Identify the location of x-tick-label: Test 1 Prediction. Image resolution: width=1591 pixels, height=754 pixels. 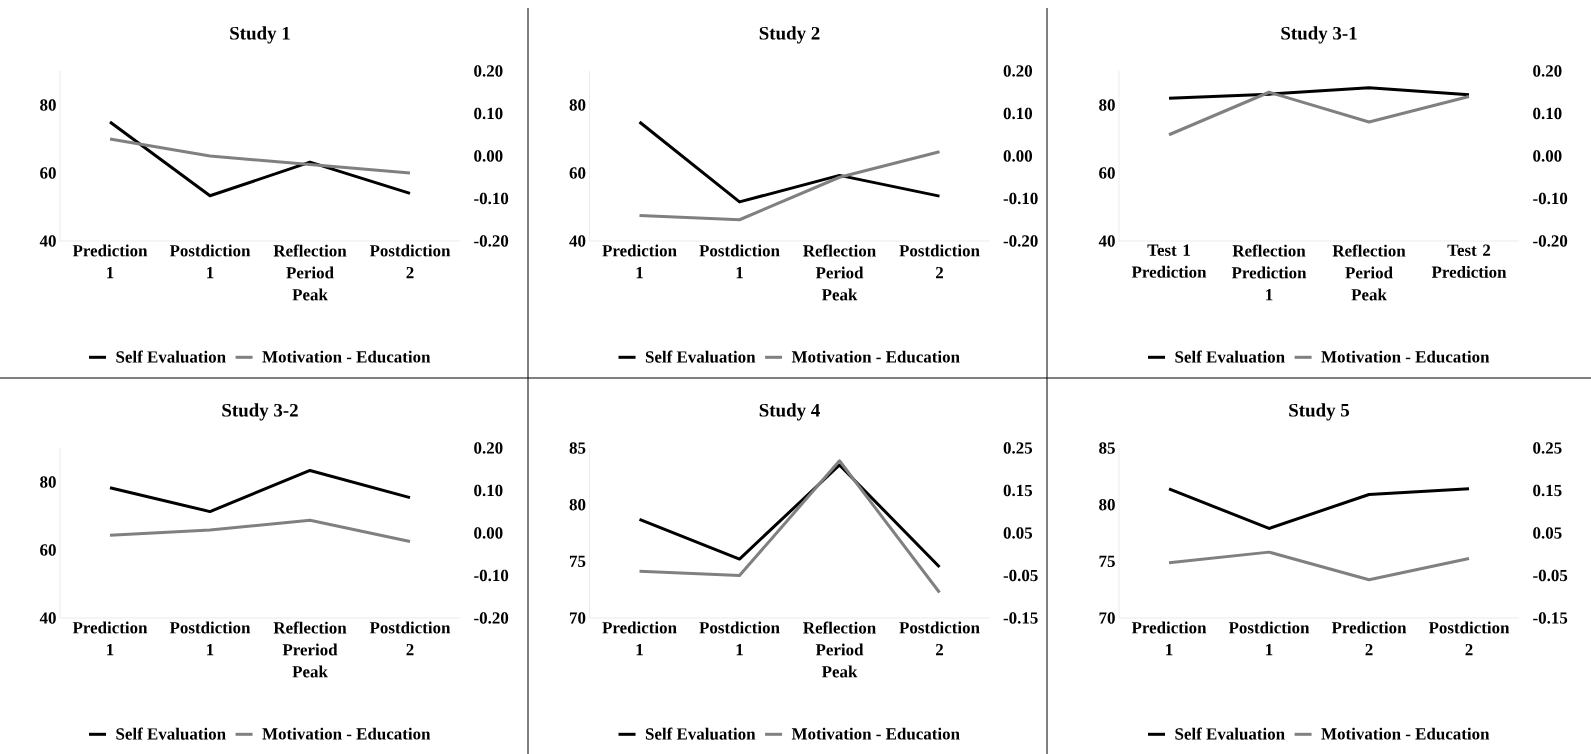
(1169, 261).